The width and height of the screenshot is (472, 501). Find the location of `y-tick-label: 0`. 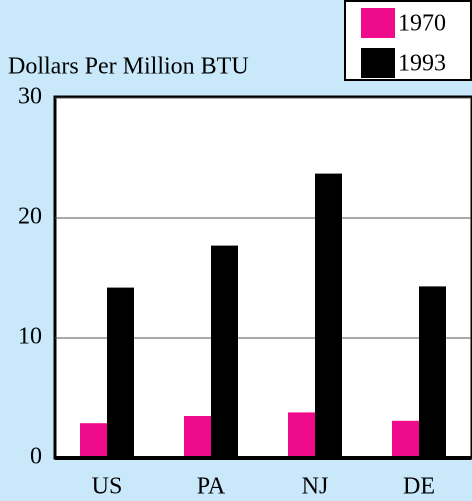

y-tick-label: 0 is located at coordinates (36, 457).